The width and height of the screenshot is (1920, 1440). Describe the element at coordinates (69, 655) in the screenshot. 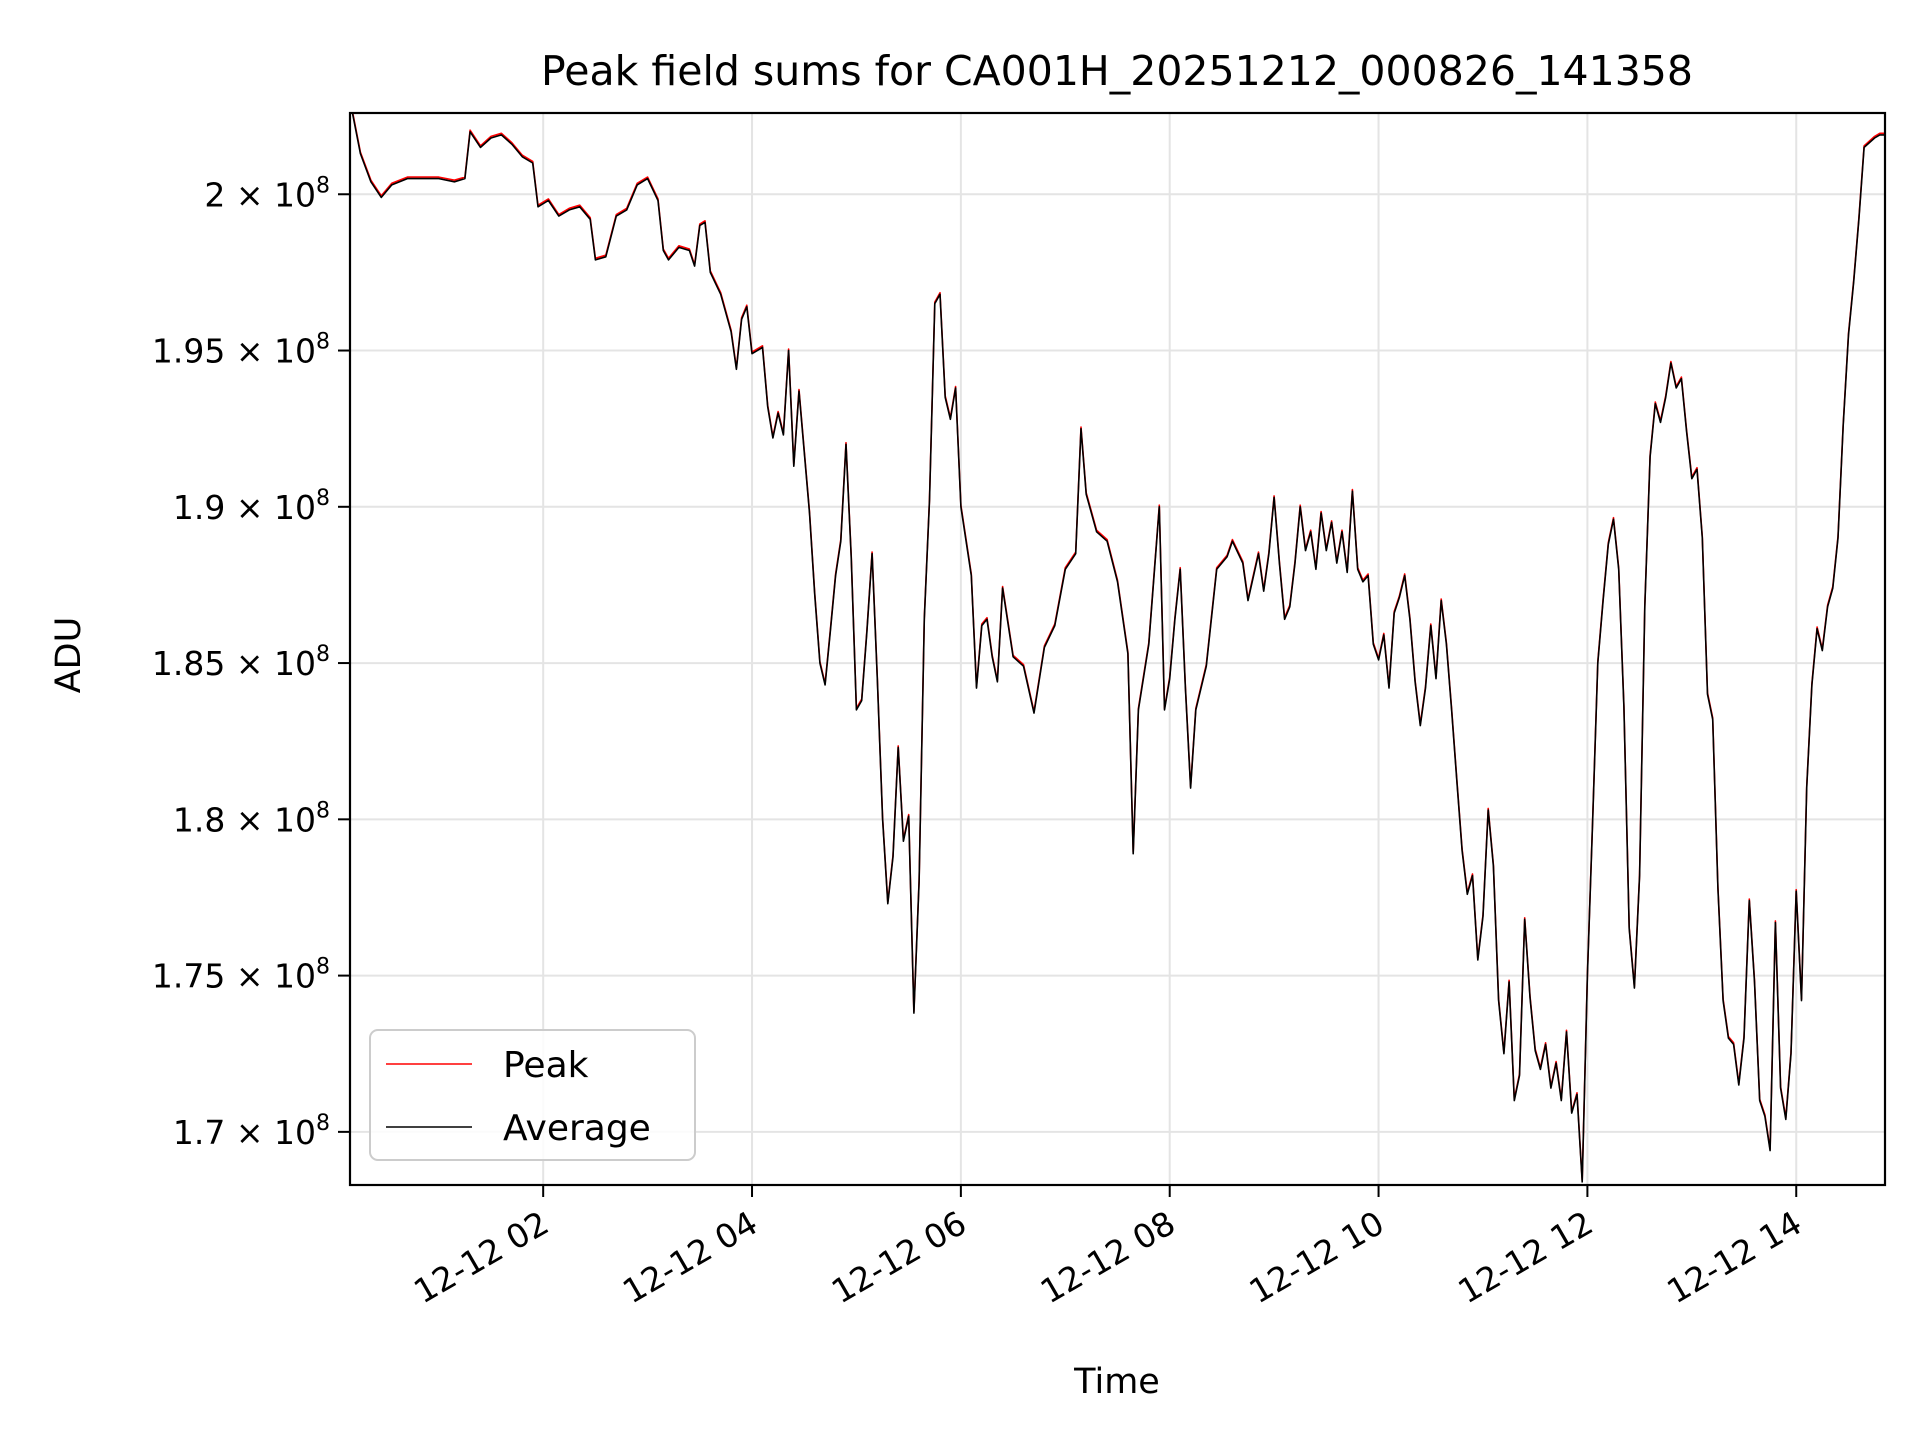

I see `y-axis-label: ADU` at that location.